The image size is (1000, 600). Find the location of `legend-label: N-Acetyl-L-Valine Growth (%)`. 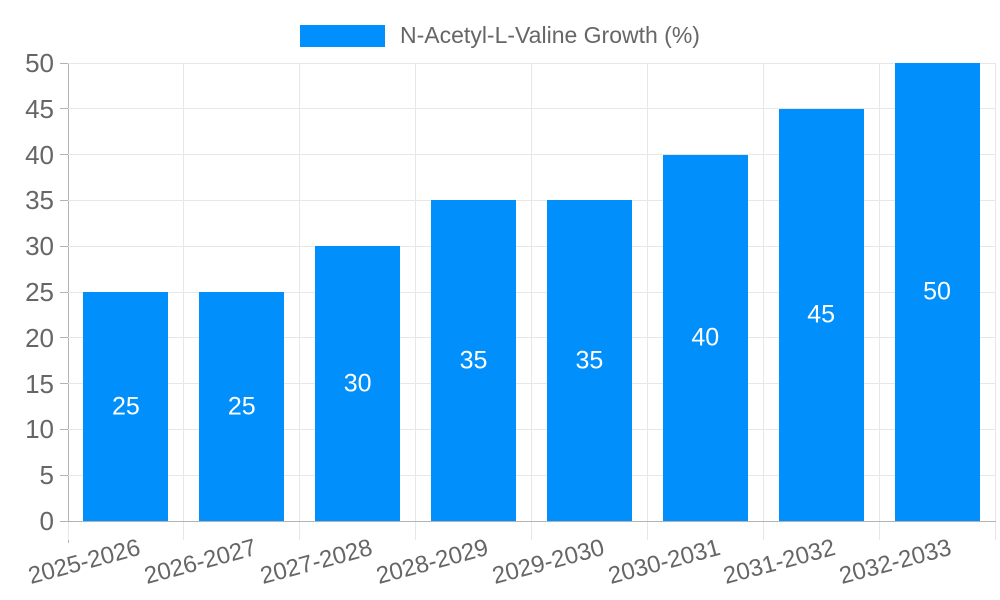

legend-label: N-Acetyl-L-Valine Growth (%) is located at coordinates (550, 35).